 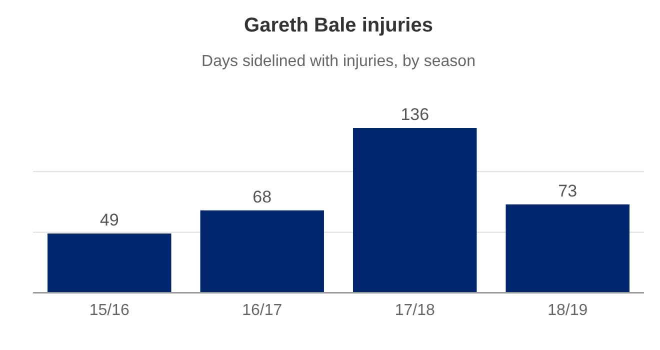 What do you see at coordinates (262, 197) in the screenshot?
I see `data-label: 68` at bounding box center [262, 197].